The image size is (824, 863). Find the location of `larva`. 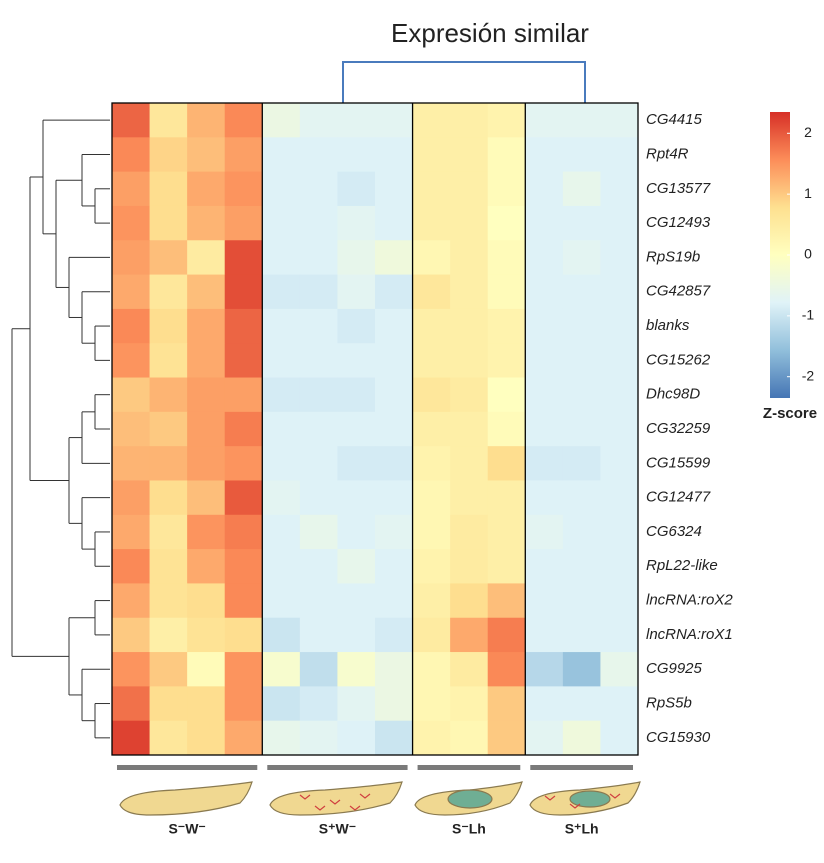

larva is located at coordinates (186, 798).